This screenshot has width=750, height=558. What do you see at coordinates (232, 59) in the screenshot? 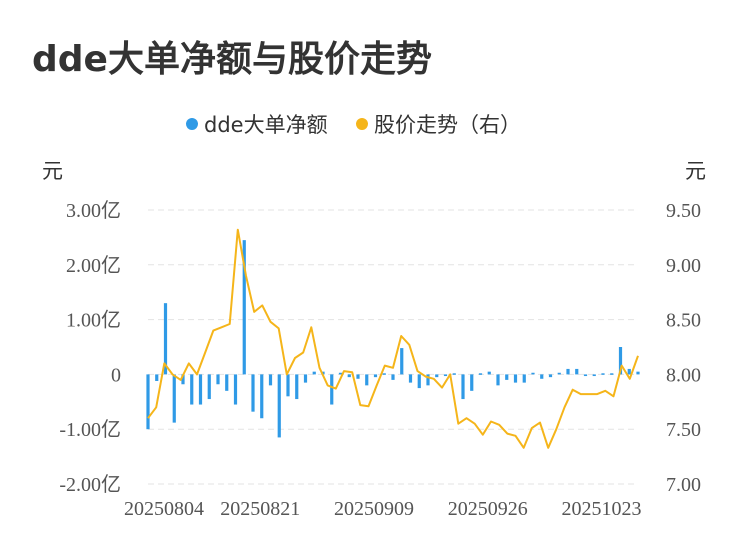
I see `chart-title: dde大单净额与股价走势` at bounding box center [232, 59].